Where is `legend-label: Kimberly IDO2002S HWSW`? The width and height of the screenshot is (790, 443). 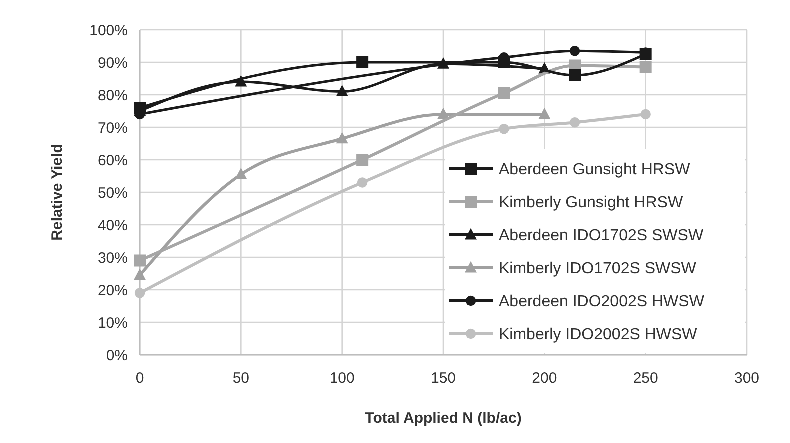
legend-label: Kimberly IDO2002S HWSW is located at coordinates (598, 335).